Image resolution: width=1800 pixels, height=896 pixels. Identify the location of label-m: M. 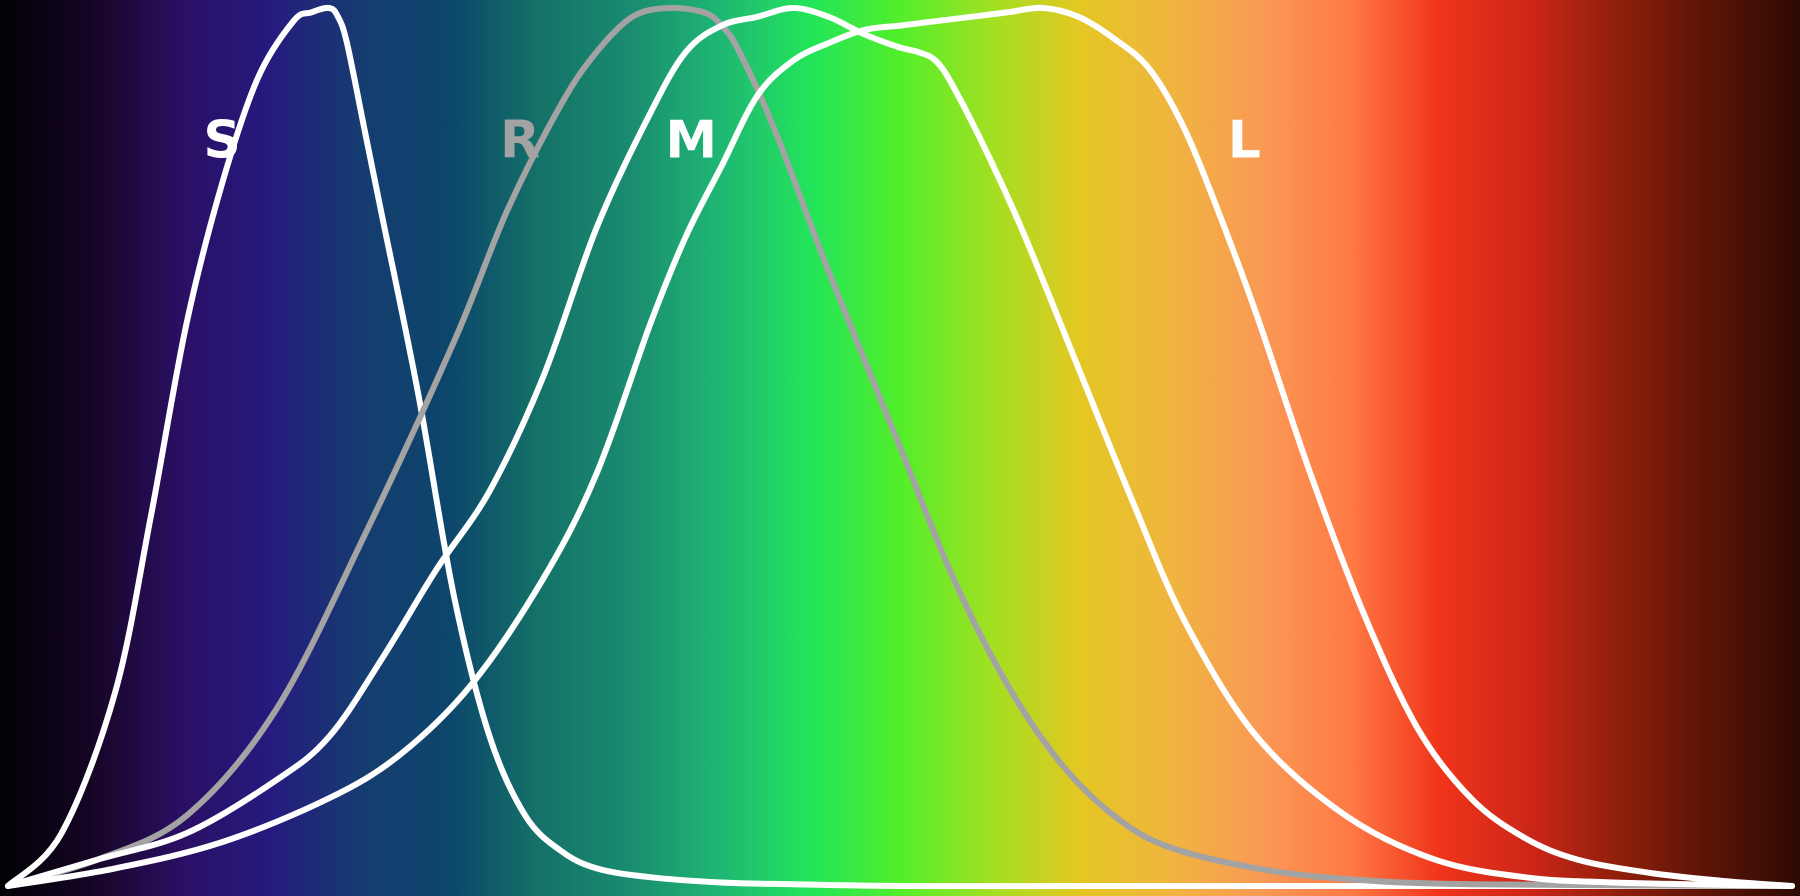
(691, 140).